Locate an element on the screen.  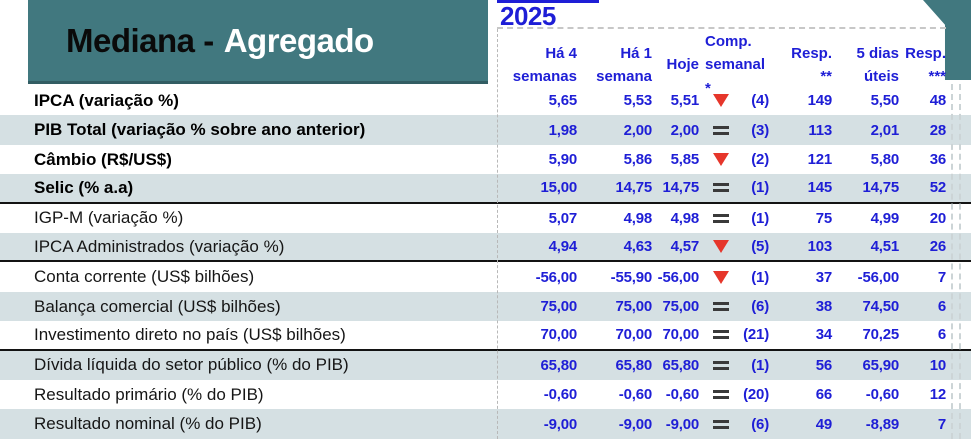
cell-ha4-semanas: 70,00 is located at coordinates (558, 335).